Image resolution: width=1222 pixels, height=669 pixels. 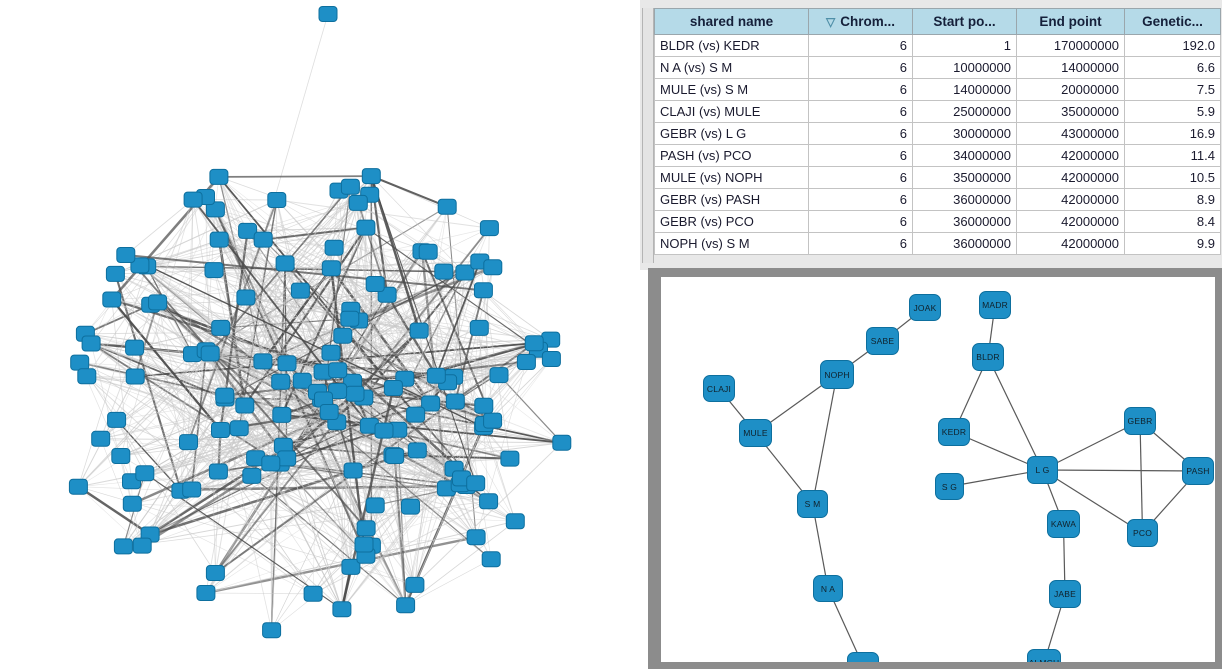 I want to click on subnetwork-node-noph: NOPH, so click(x=837, y=374).